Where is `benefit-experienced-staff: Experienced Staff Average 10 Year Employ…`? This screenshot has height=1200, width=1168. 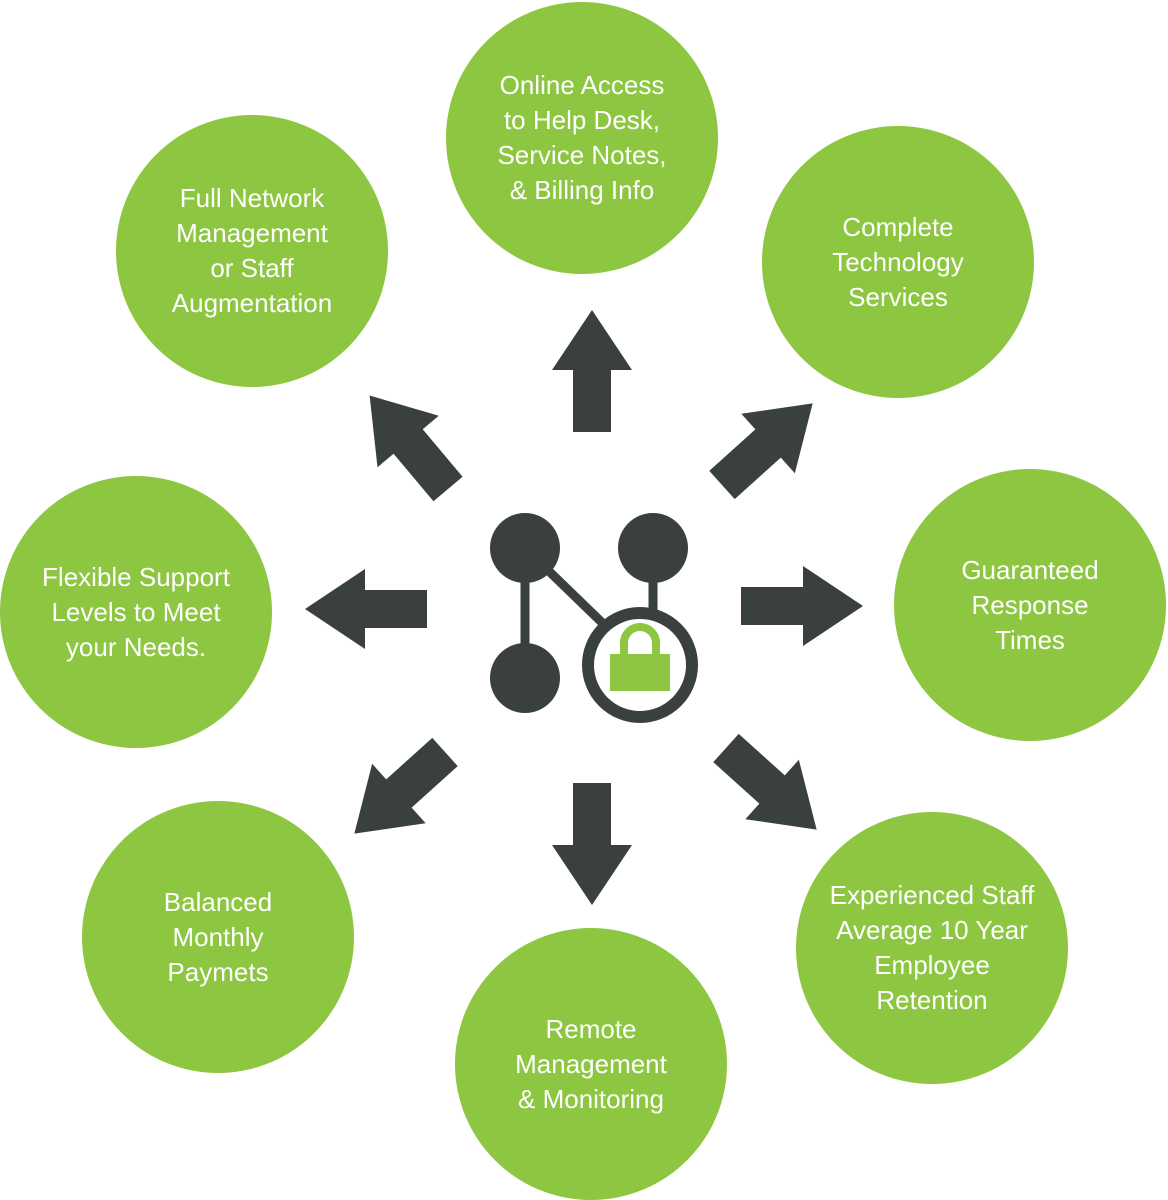 benefit-experienced-staff: Experienced Staff Average 10 Year Employ… is located at coordinates (932, 948).